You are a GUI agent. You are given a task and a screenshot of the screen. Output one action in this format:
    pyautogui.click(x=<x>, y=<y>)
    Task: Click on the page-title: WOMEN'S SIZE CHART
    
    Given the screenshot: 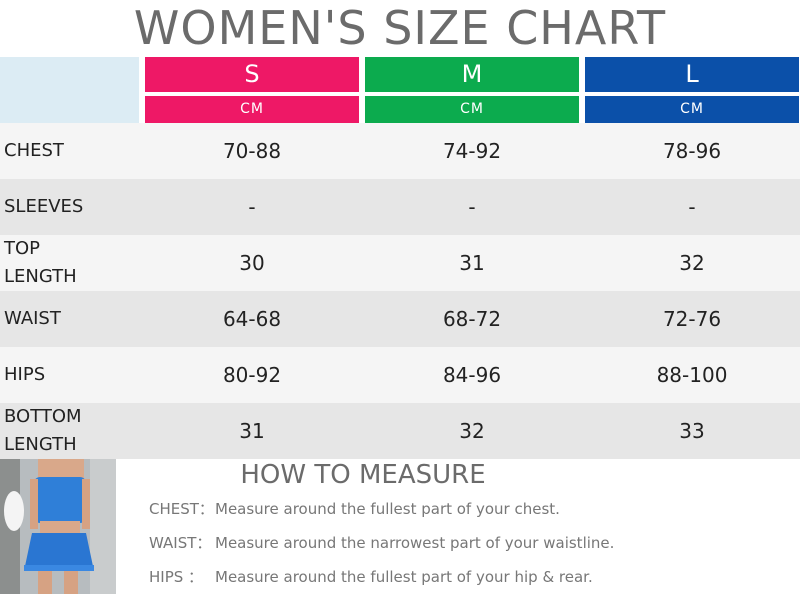 What is the action you would take?
    pyautogui.click(x=400, y=28)
    